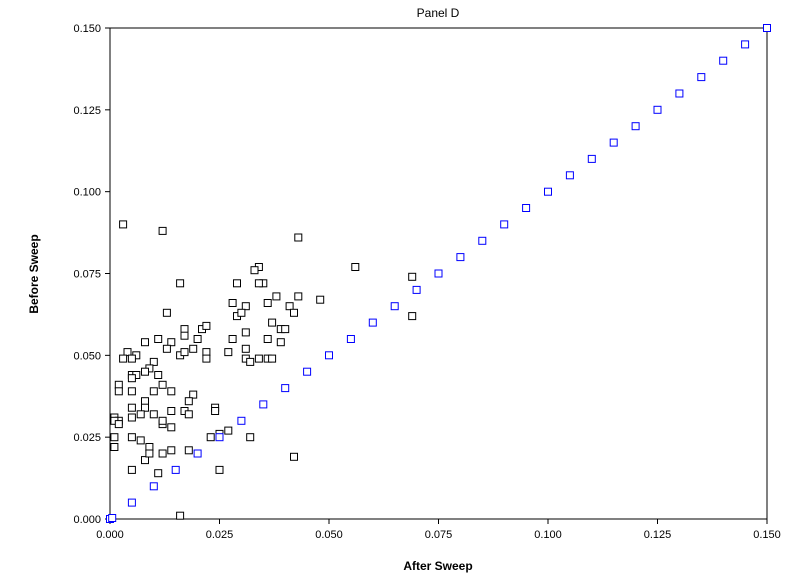 The width and height of the screenshot is (797, 577). Describe the element at coordinates (767, 535) in the screenshot. I see `x-tick-label: 0.150` at that location.